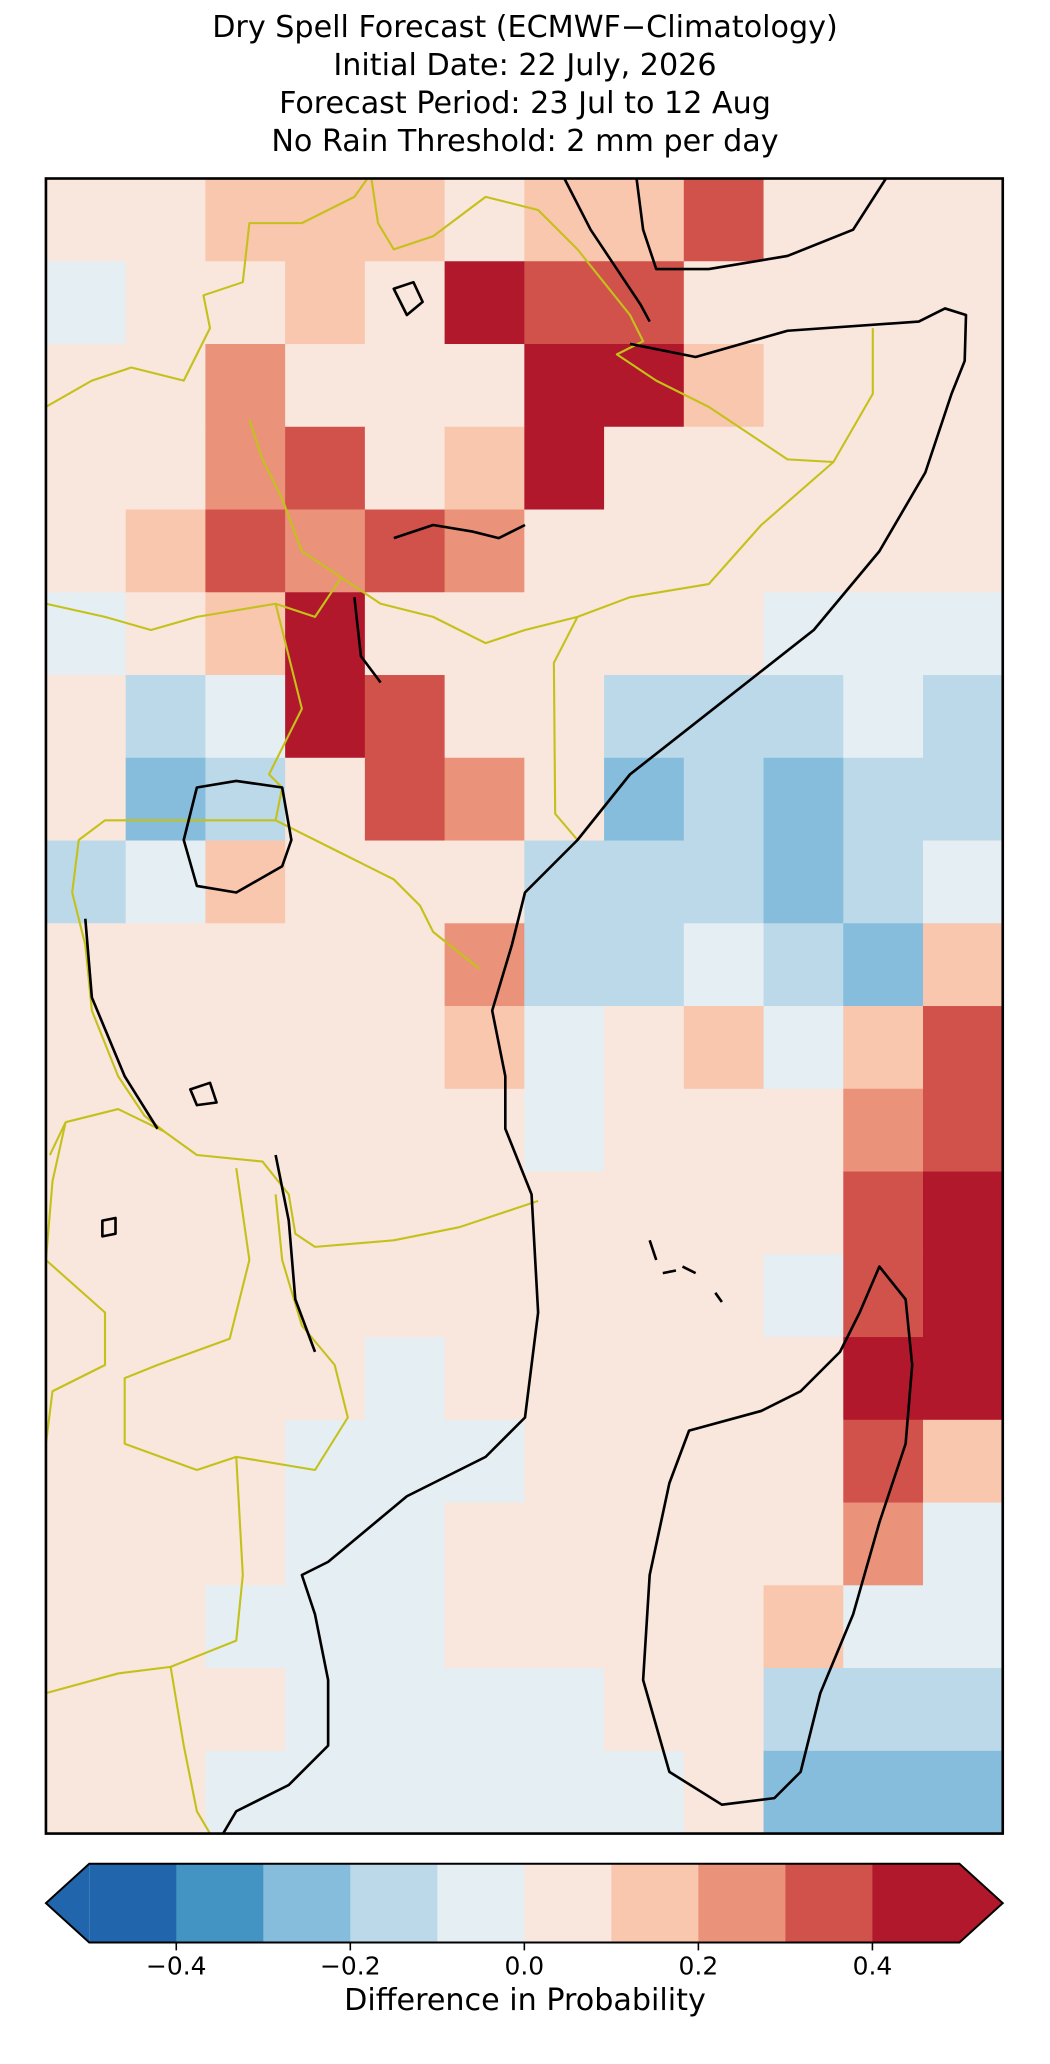  What do you see at coordinates (777, 1536) in the screenshot?
I see `coastline` at bounding box center [777, 1536].